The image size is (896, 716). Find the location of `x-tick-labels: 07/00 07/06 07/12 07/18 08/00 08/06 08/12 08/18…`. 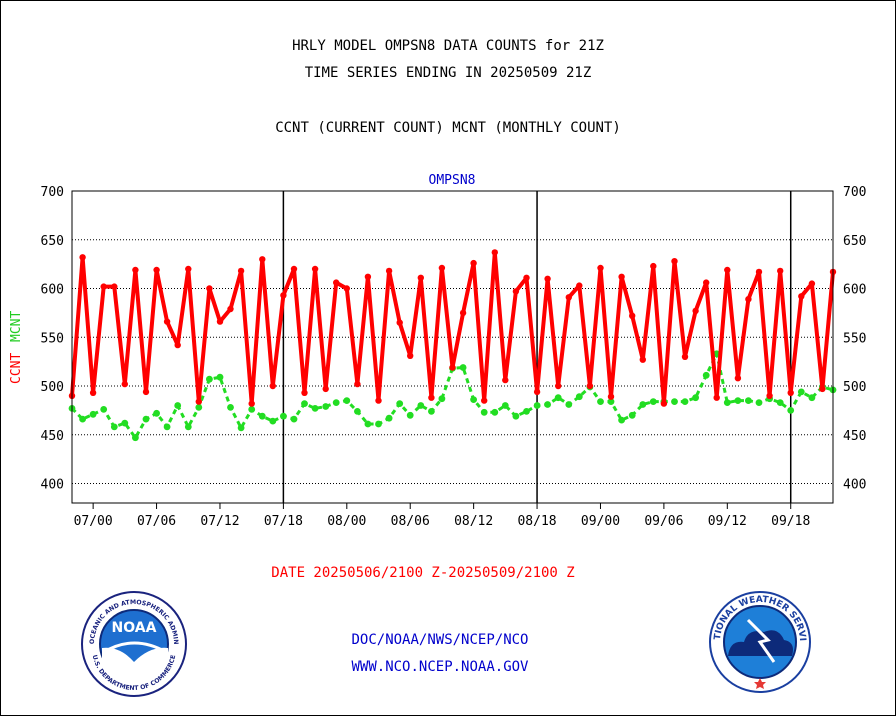

x-tick-labels: 07/00 07/06 07/12 07/18 08/00 08/06 08/12 08/18… is located at coordinates (442, 516).